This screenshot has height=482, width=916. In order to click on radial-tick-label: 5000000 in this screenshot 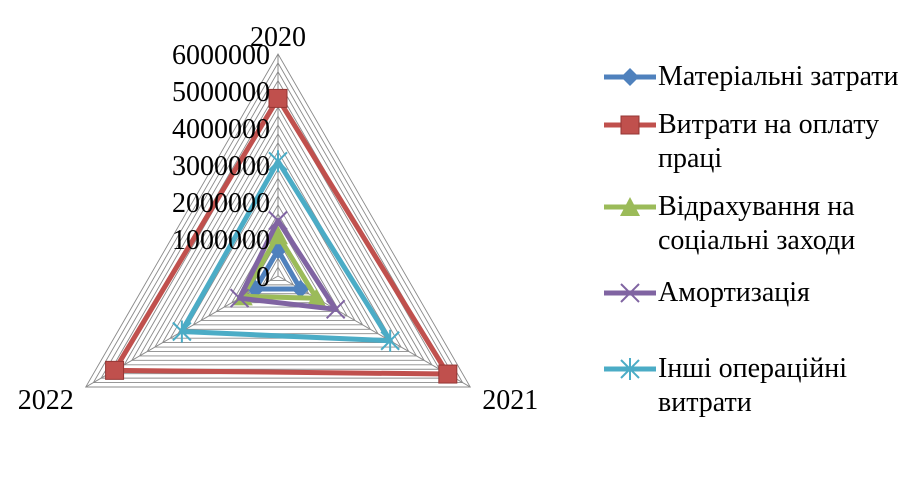, I will do `click(221, 92)`.